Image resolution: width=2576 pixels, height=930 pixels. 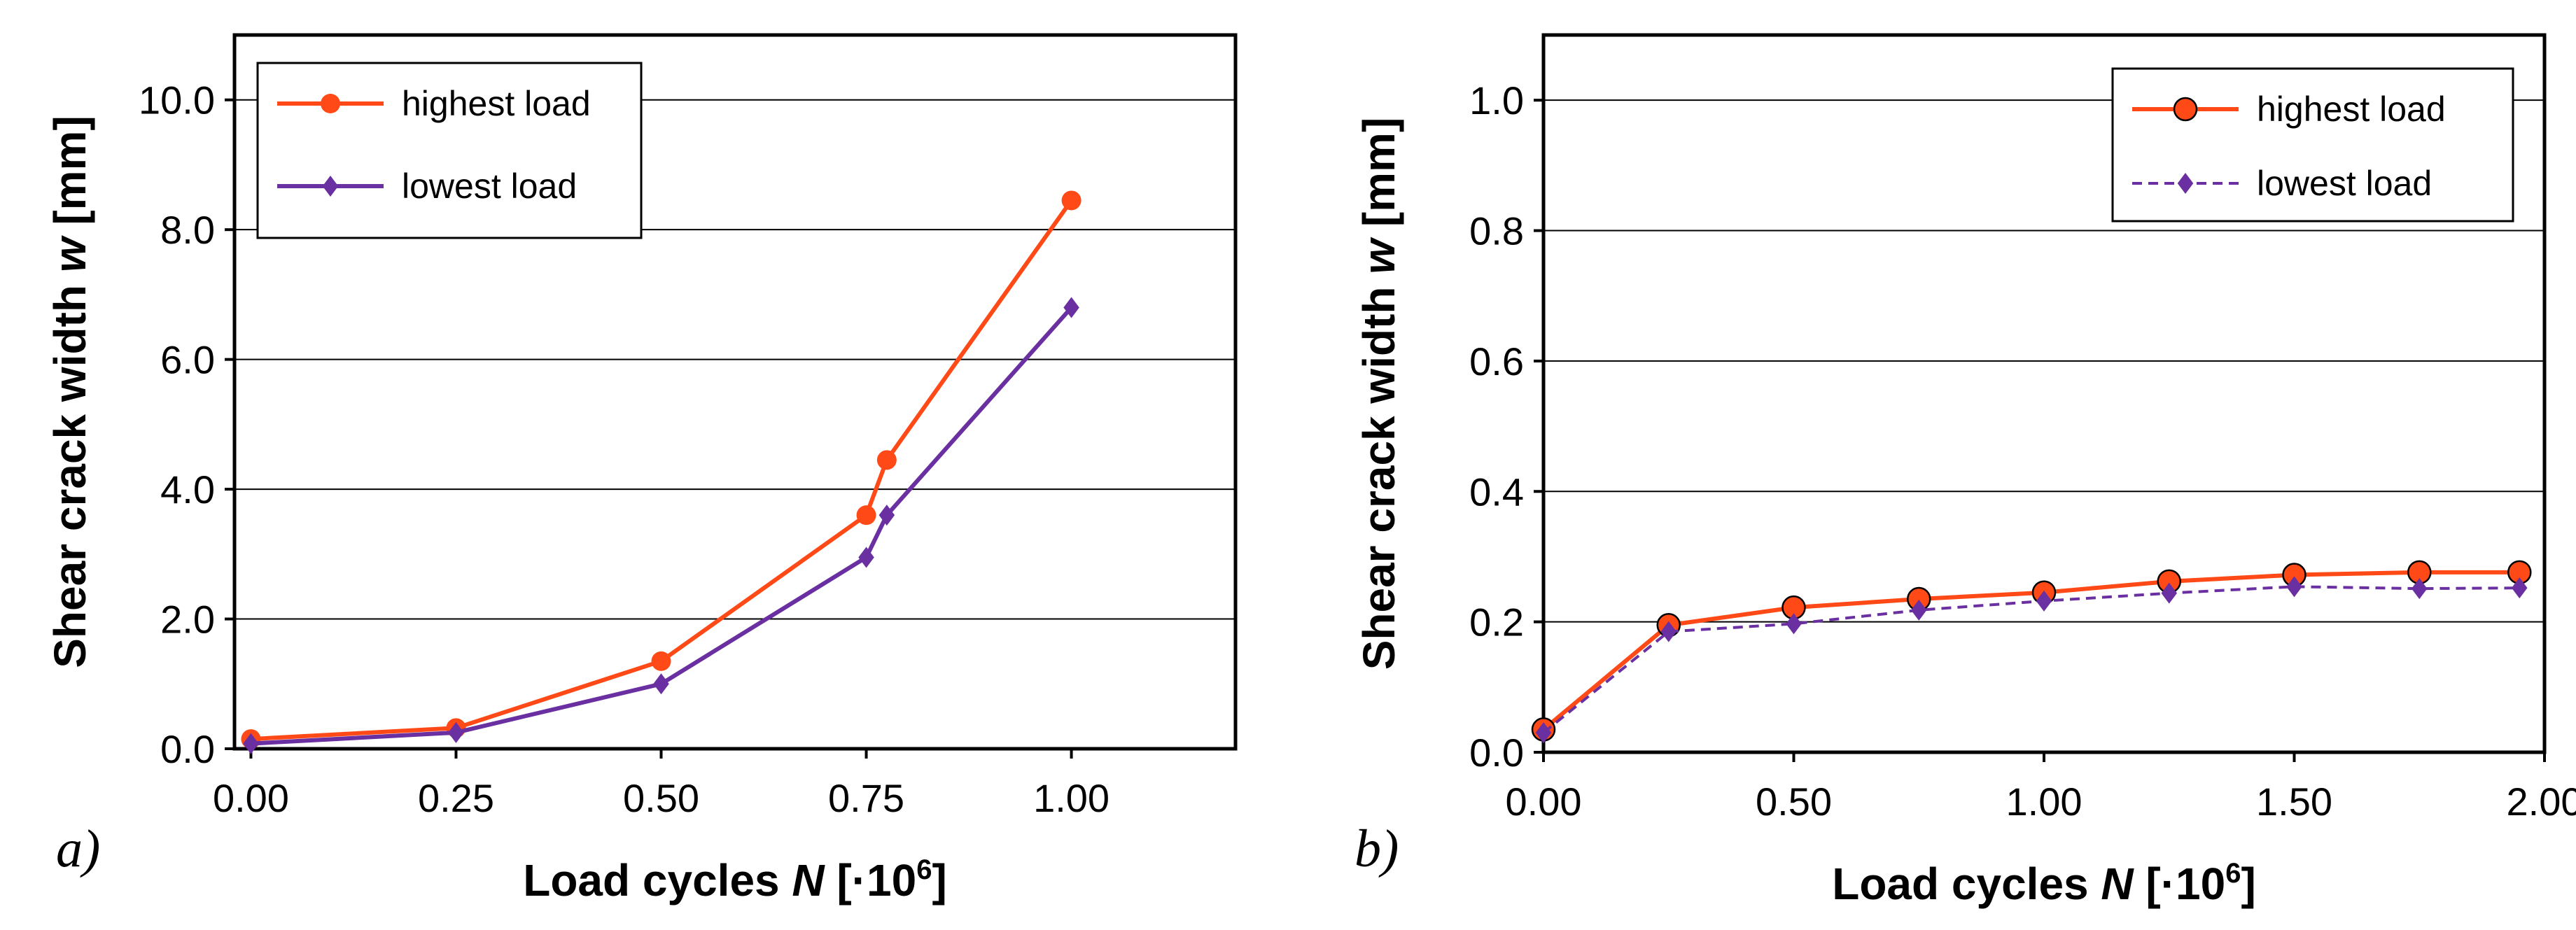 What do you see at coordinates (177, 100) in the screenshot?
I see `y-tick-label: 10.0` at bounding box center [177, 100].